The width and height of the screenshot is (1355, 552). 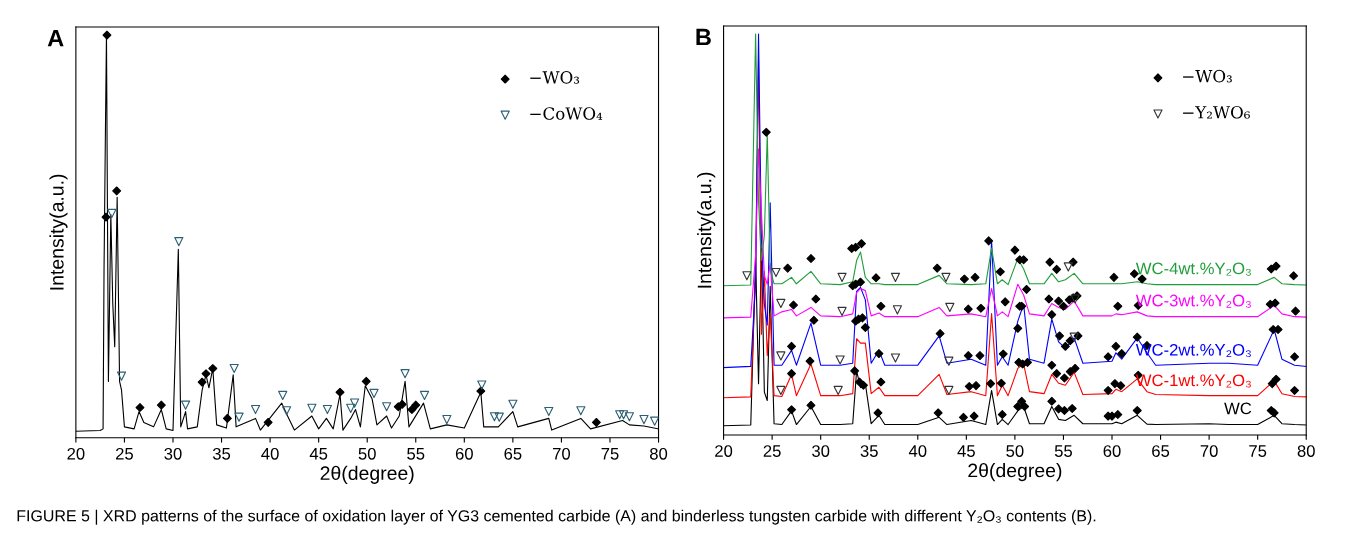 I want to click on legend-label: −Y₂WO₆, so click(x=1216, y=112).